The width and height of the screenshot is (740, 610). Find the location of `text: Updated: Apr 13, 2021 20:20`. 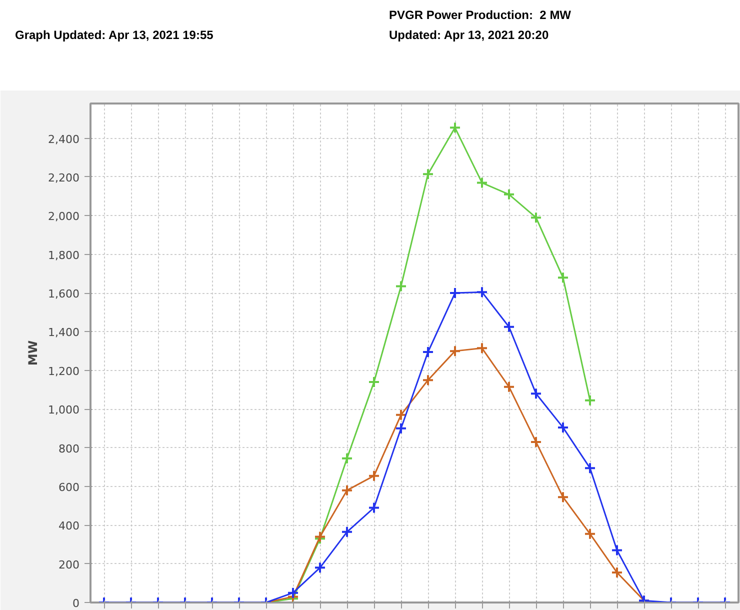

text: Updated: Apr 13, 2021 20:20 is located at coordinates (469, 35).